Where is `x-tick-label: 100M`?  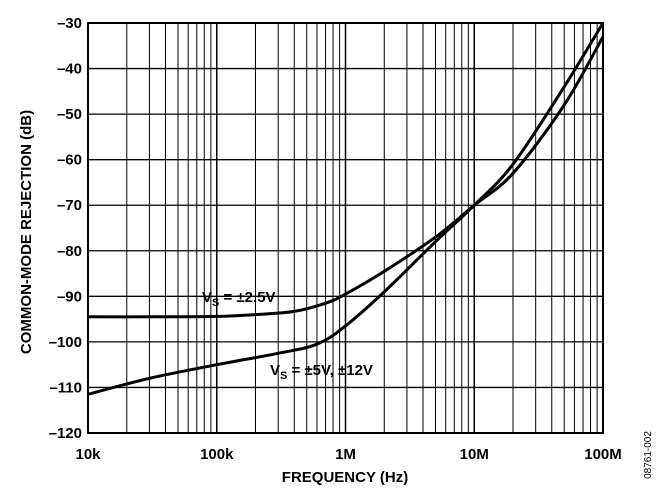 x-tick-label: 100M is located at coordinates (603, 454).